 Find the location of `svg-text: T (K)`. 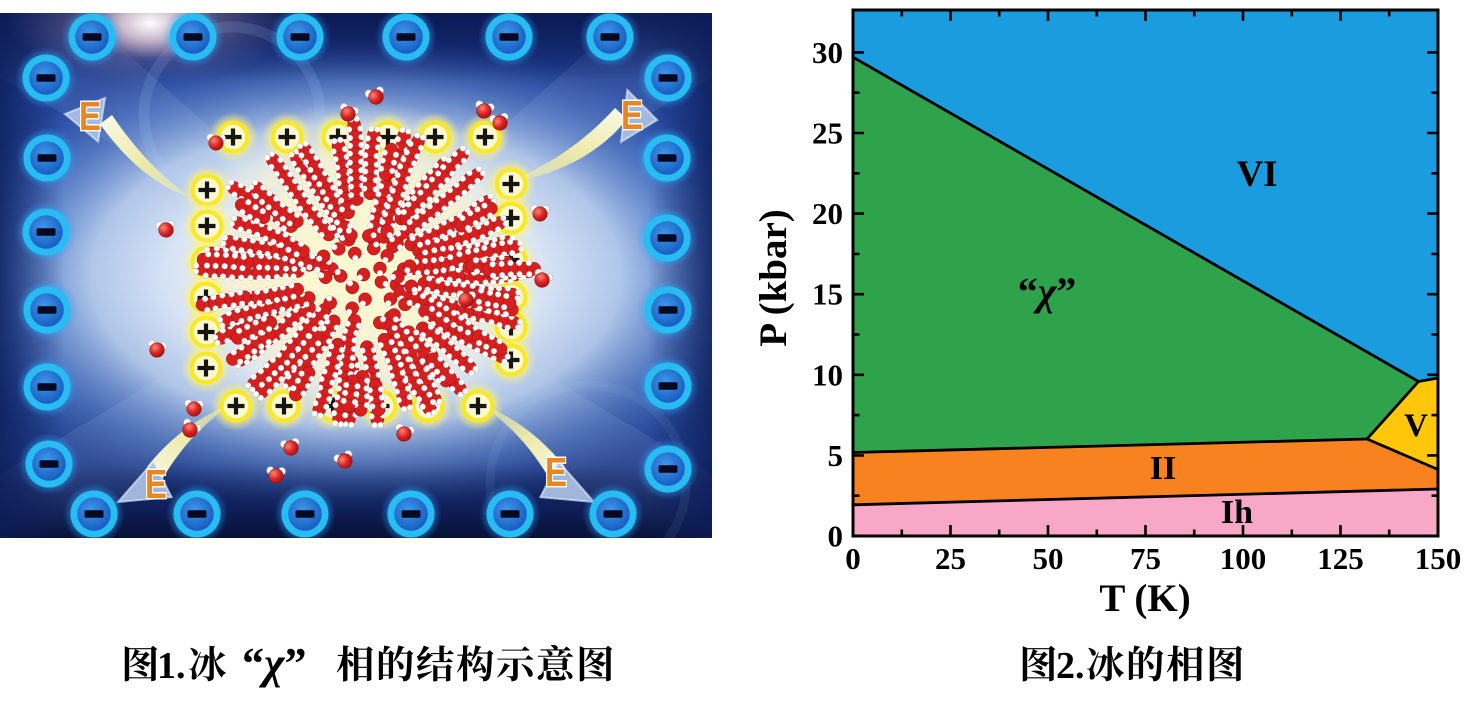

svg-text: T (K) is located at coordinates (1144, 598).